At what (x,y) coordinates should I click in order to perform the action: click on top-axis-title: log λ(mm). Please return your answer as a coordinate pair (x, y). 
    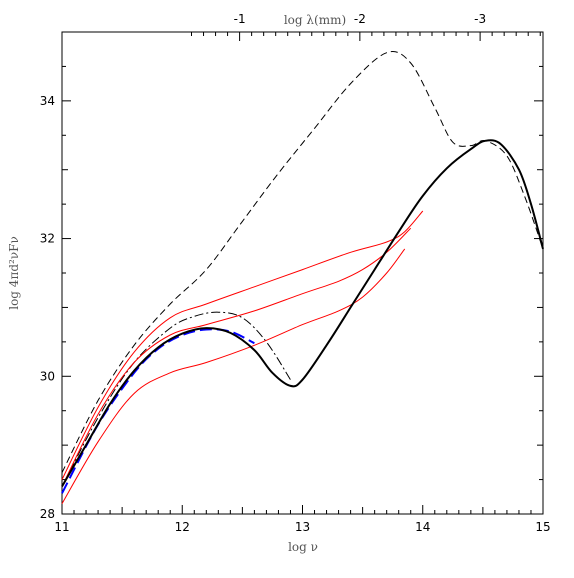
    Looking at the image, I should click on (315, 20).